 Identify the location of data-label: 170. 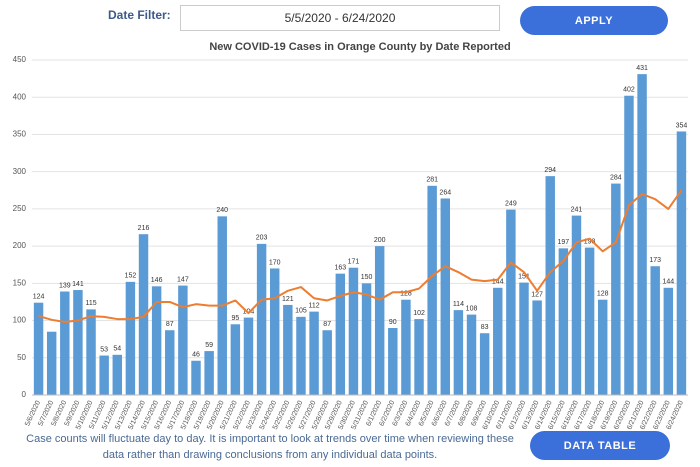
(275, 262).